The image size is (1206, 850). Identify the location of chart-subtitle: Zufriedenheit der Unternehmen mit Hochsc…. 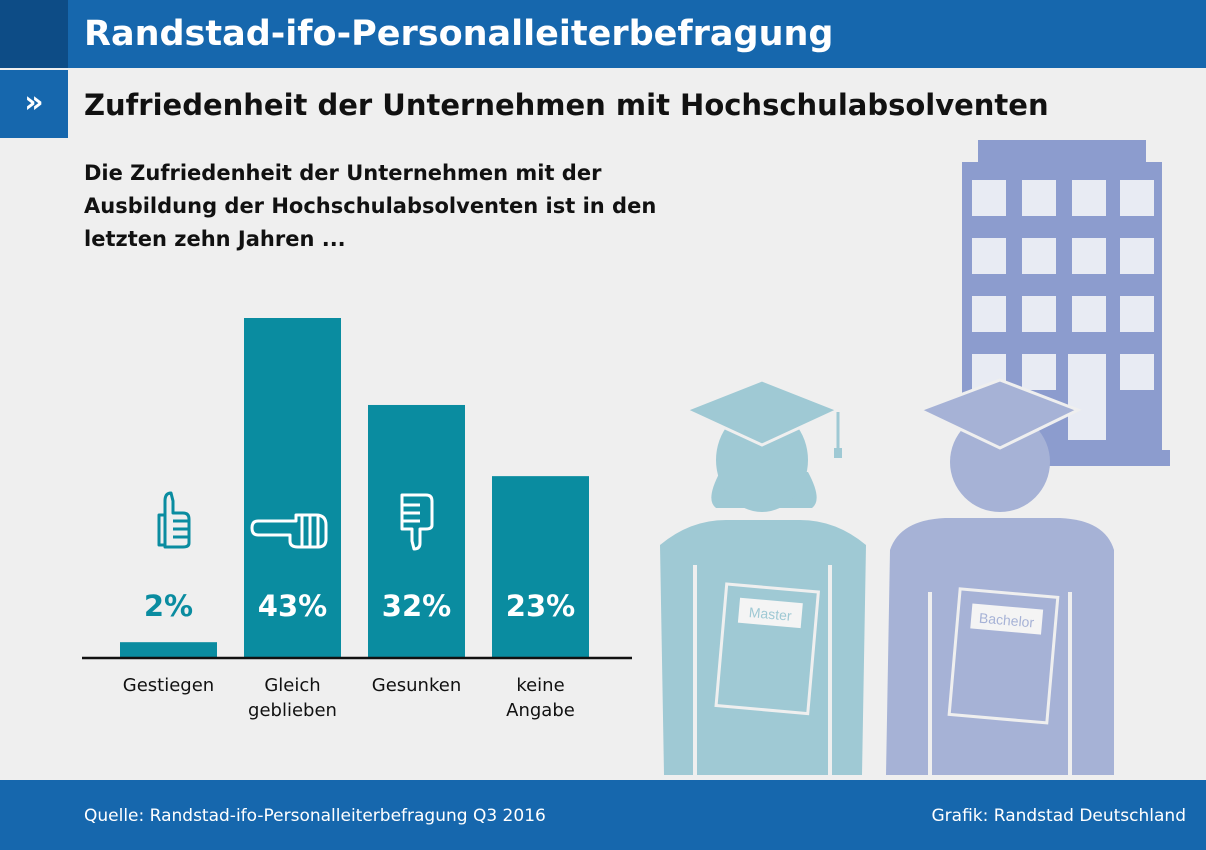
(566, 105).